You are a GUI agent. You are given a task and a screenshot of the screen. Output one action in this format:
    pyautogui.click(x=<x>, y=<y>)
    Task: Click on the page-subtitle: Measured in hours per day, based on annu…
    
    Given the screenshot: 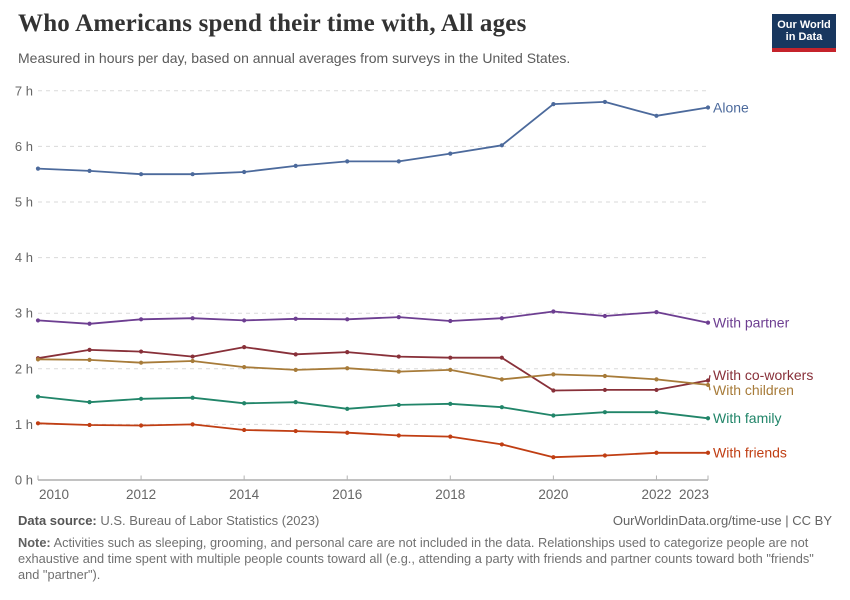 What is the action you would take?
    pyautogui.click(x=294, y=58)
    